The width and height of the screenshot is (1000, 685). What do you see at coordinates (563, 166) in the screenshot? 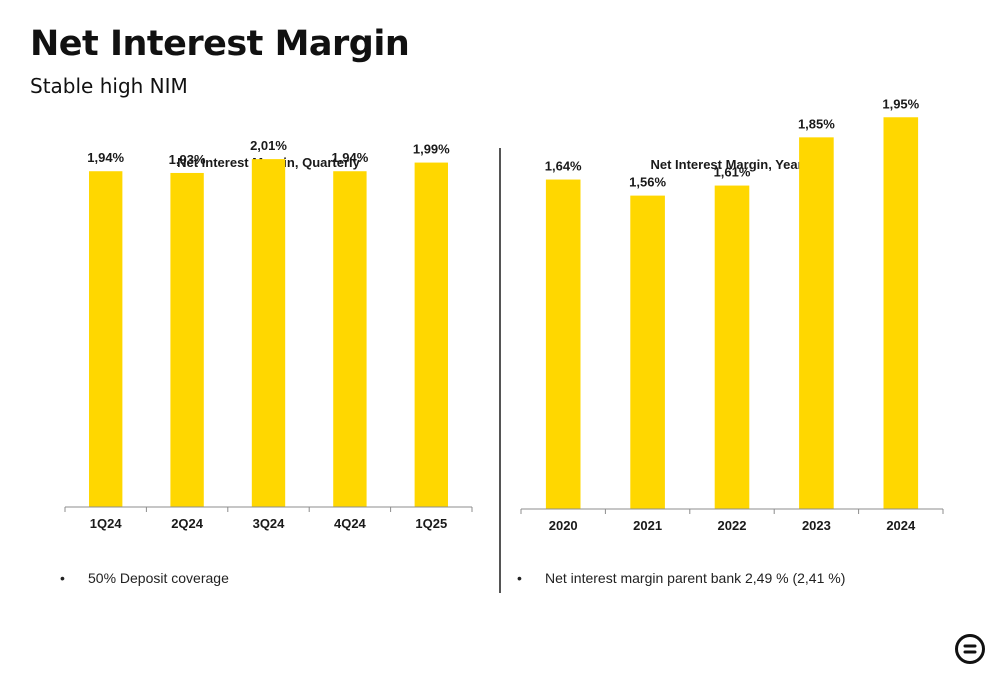
I see `data-label-2020: 1,64%` at bounding box center [563, 166].